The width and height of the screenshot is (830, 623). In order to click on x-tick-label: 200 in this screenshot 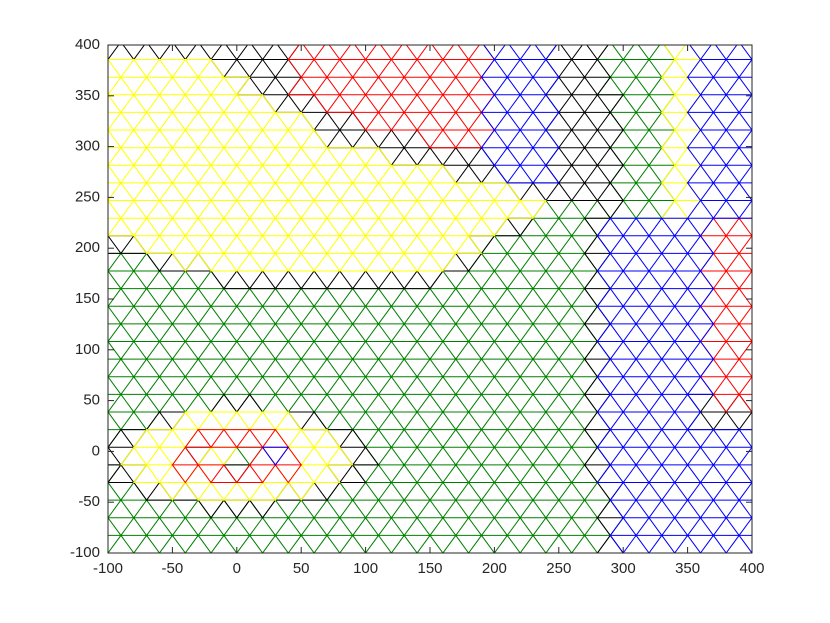, I will do `click(494, 568)`.